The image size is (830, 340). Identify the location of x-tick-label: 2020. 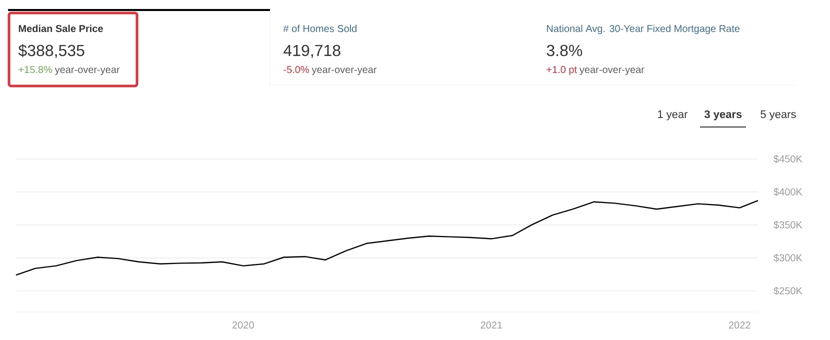
(243, 325).